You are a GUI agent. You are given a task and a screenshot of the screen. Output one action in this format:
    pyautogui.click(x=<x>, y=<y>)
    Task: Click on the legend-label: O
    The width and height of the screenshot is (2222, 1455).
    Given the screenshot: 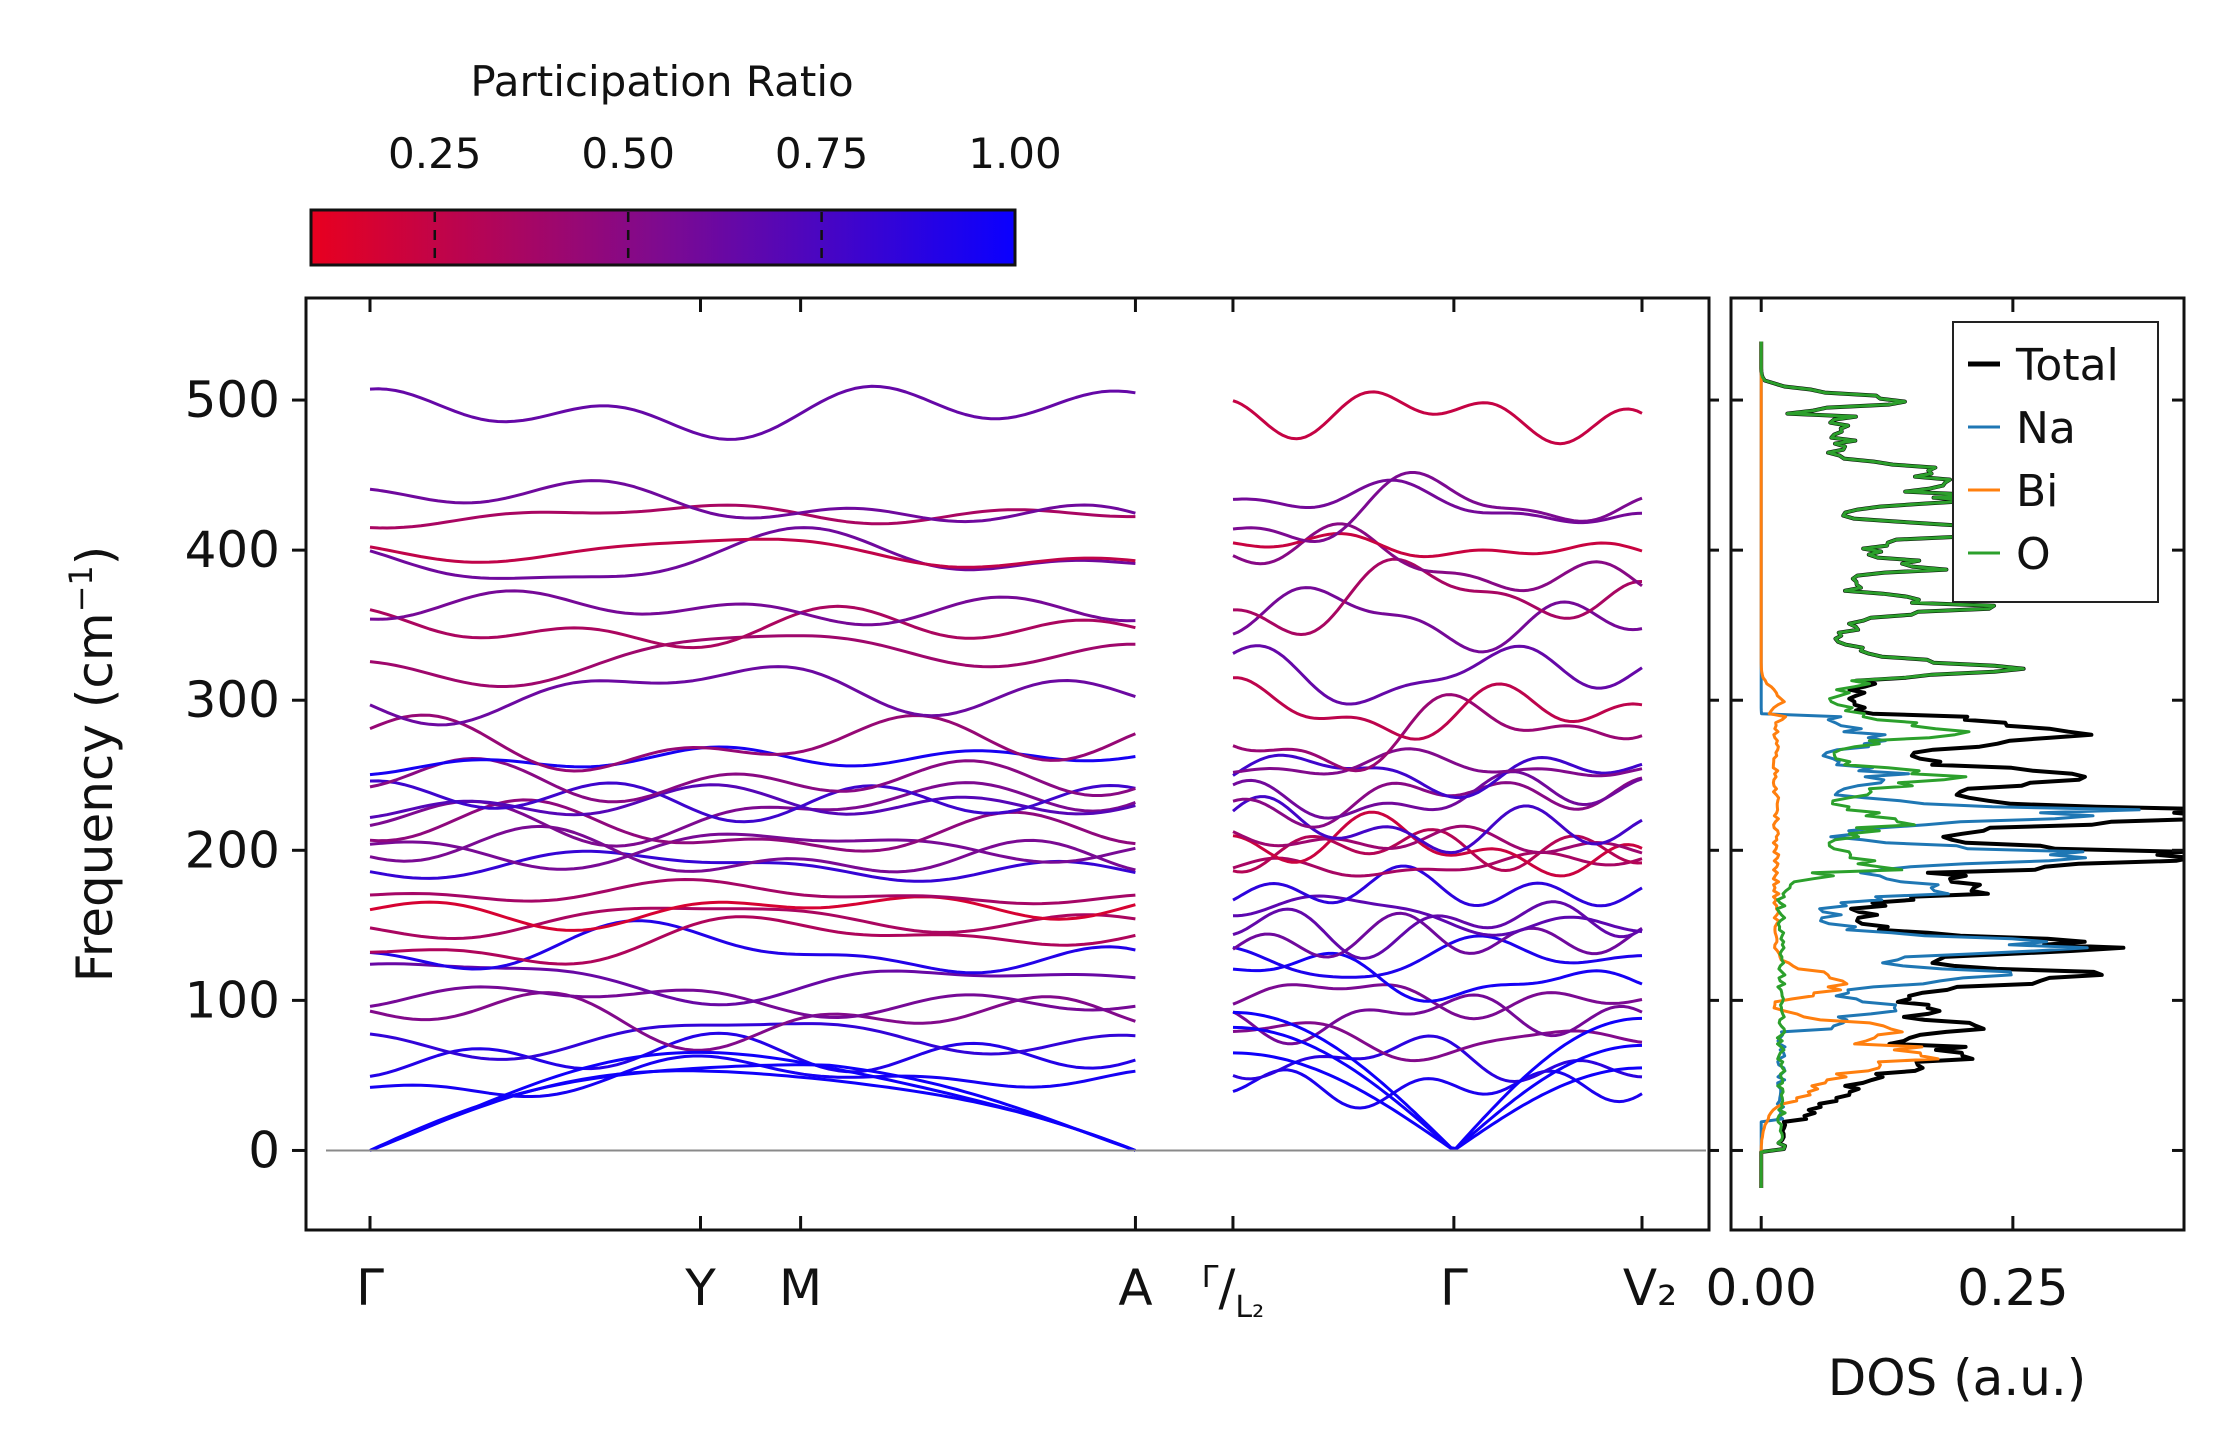 What is the action you would take?
    pyautogui.click(x=2033, y=554)
    